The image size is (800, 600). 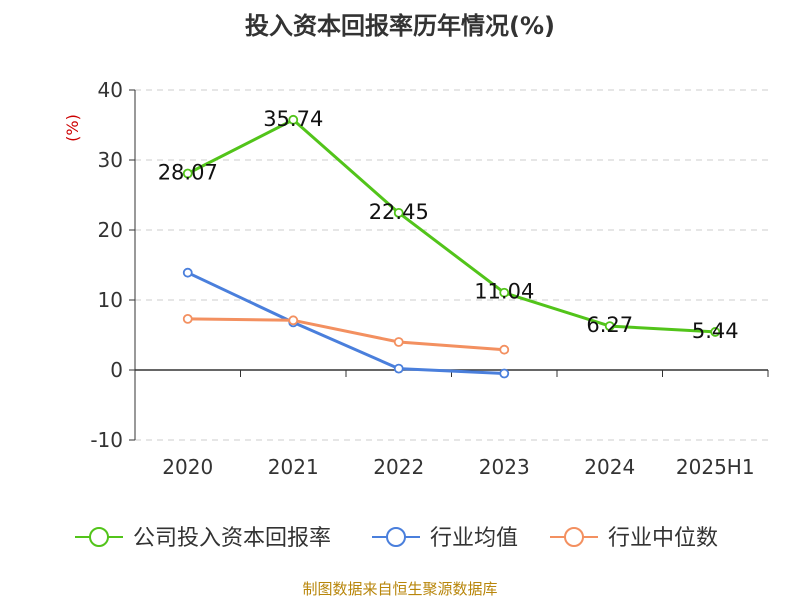 What do you see at coordinates (72, 128) in the screenshot?
I see `y-axis-label: (%)` at bounding box center [72, 128].